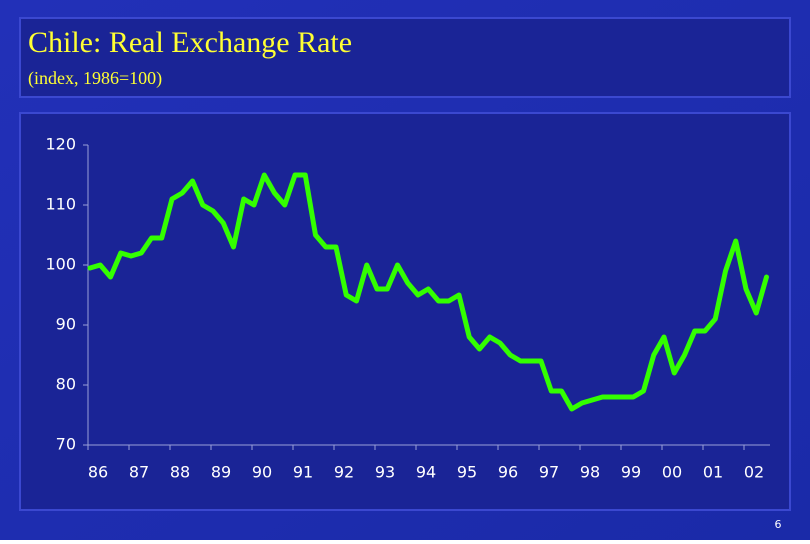 The image size is (810, 544). Describe the element at coordinates (344, 472) in the screenshot. I see `x-tick-label: 92` at that location.